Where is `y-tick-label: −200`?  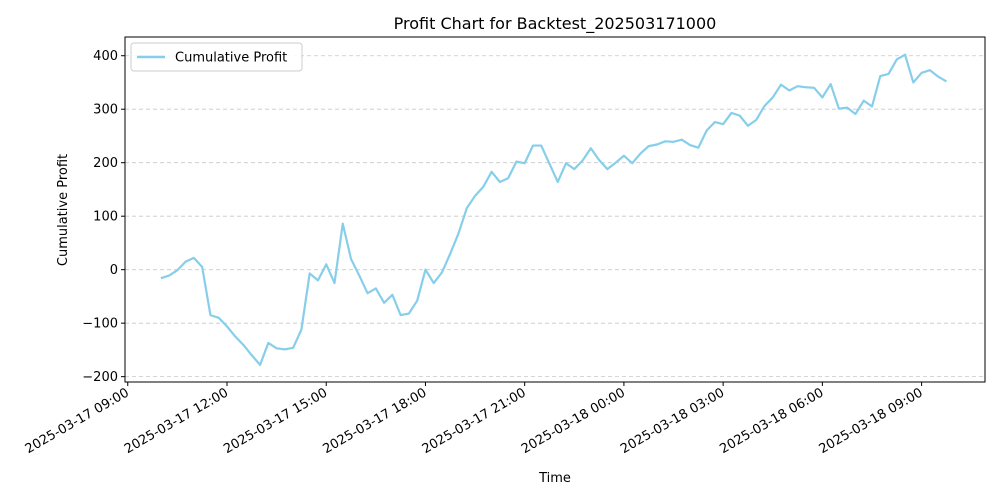
y-tick-label: −200 is located at coordinates (100, 377).